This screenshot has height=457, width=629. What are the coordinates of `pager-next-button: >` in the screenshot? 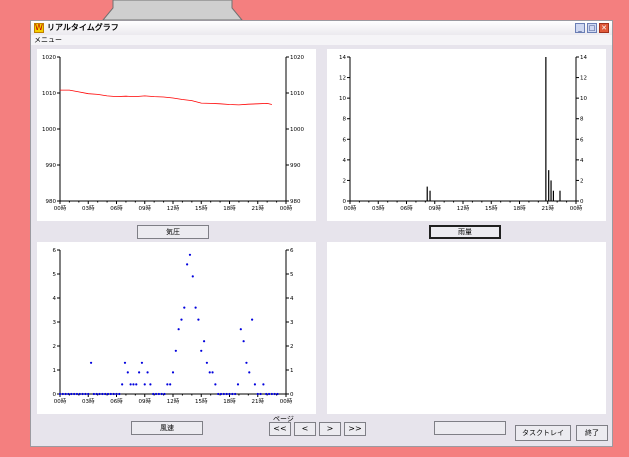 It's located at (330, 429).